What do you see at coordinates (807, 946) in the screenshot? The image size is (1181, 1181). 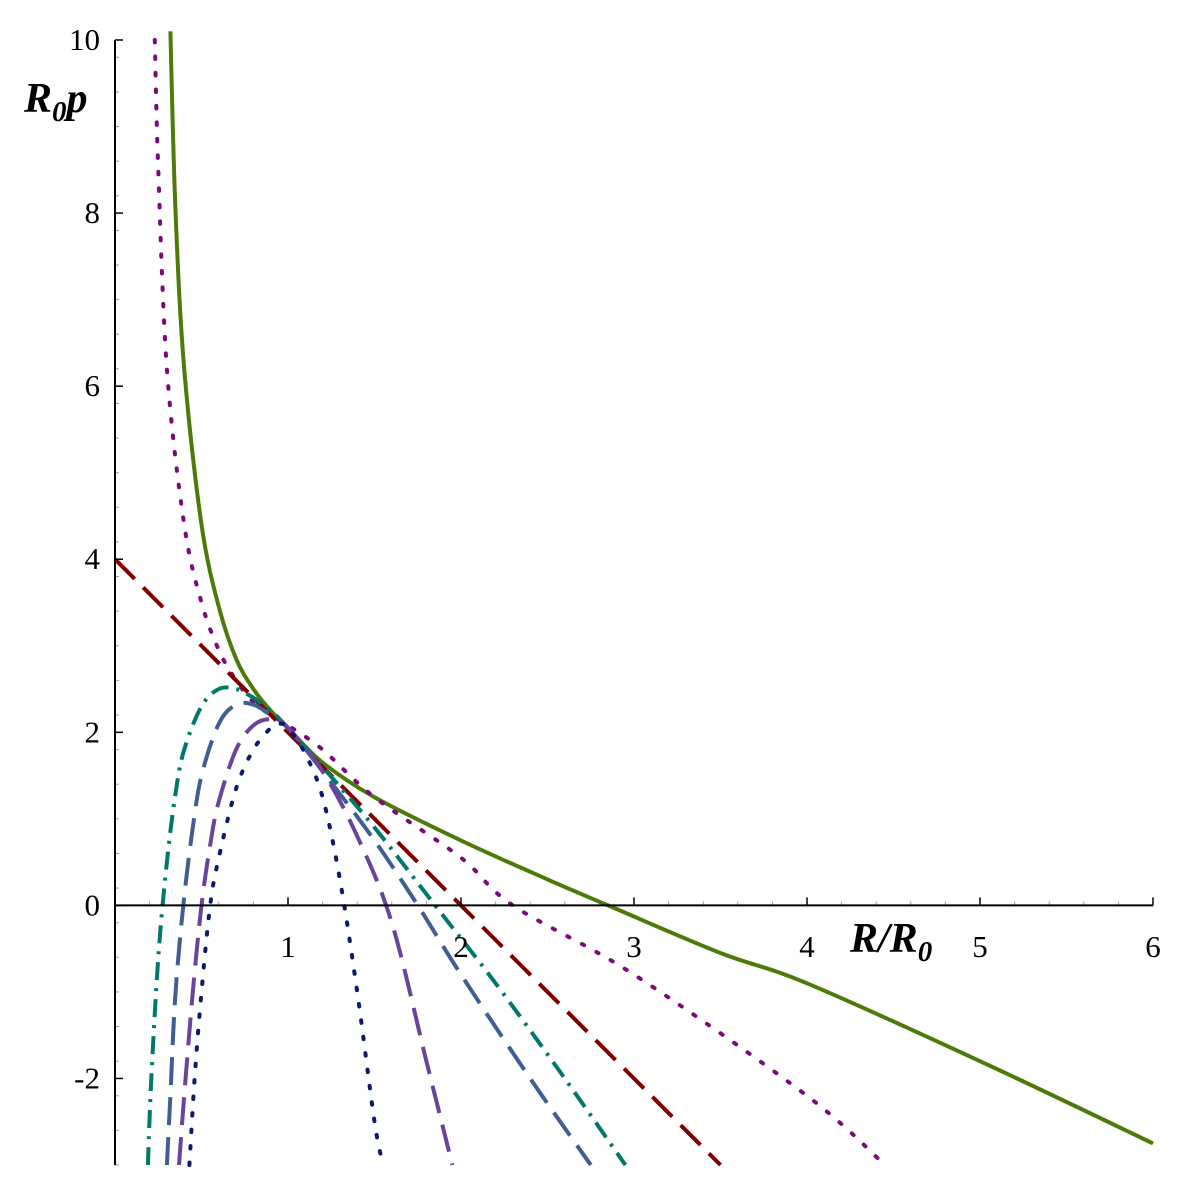 I see `x-tick-label: 4` at bounding box center [807, 946].